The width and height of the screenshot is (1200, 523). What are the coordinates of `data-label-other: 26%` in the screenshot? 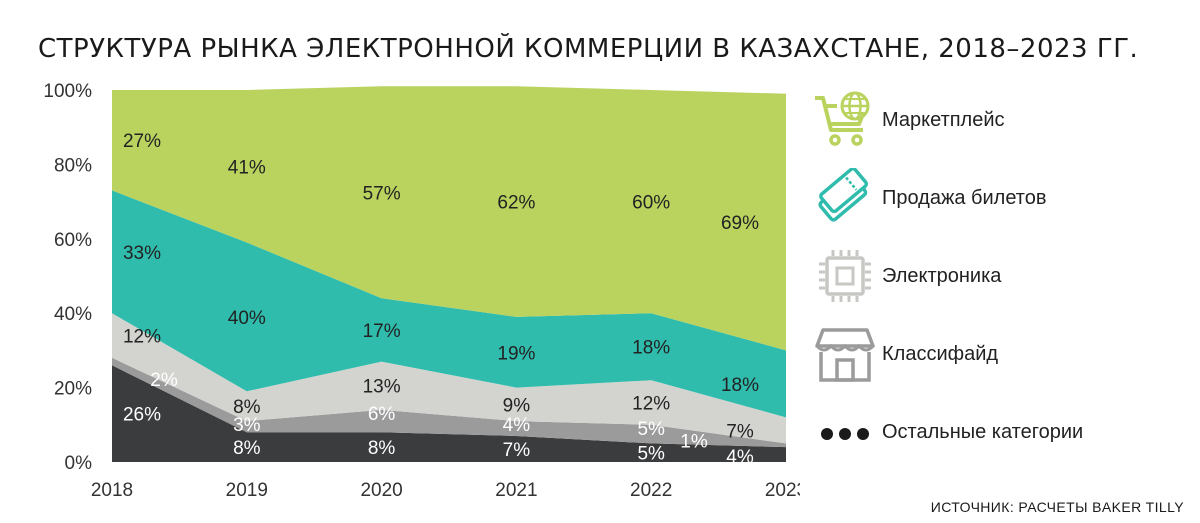 It's located at (142, 415).